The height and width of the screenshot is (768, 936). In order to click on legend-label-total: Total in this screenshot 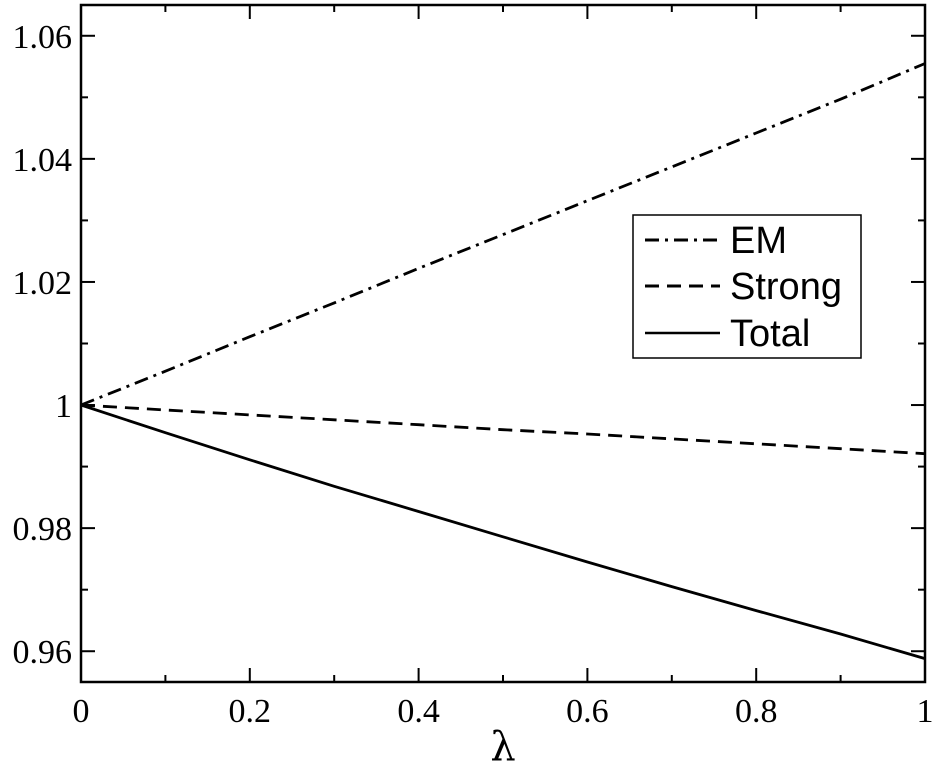, I will do `click(770, 334)`.